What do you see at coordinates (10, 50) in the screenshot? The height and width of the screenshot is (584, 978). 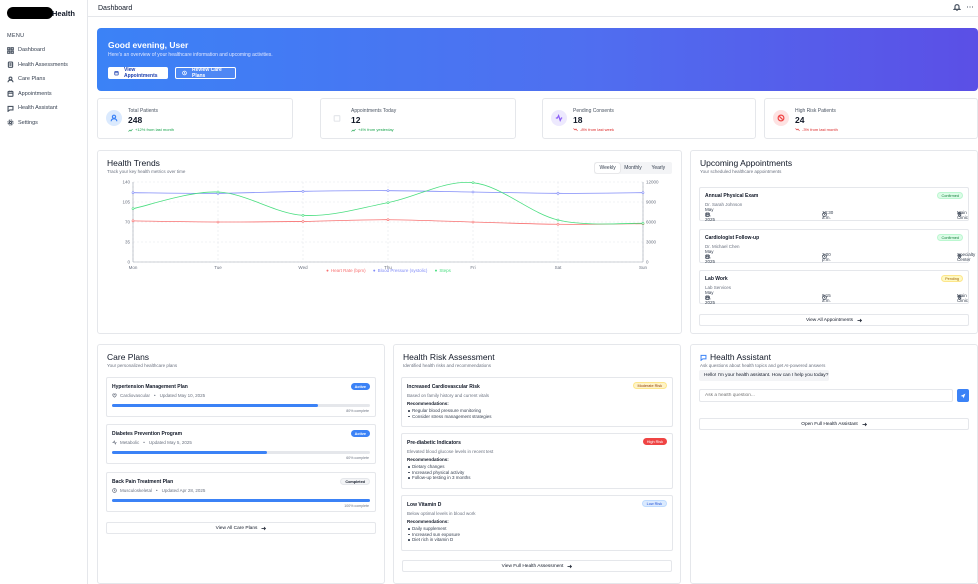 I see `grid-icon` at bounding box center [10, 50].